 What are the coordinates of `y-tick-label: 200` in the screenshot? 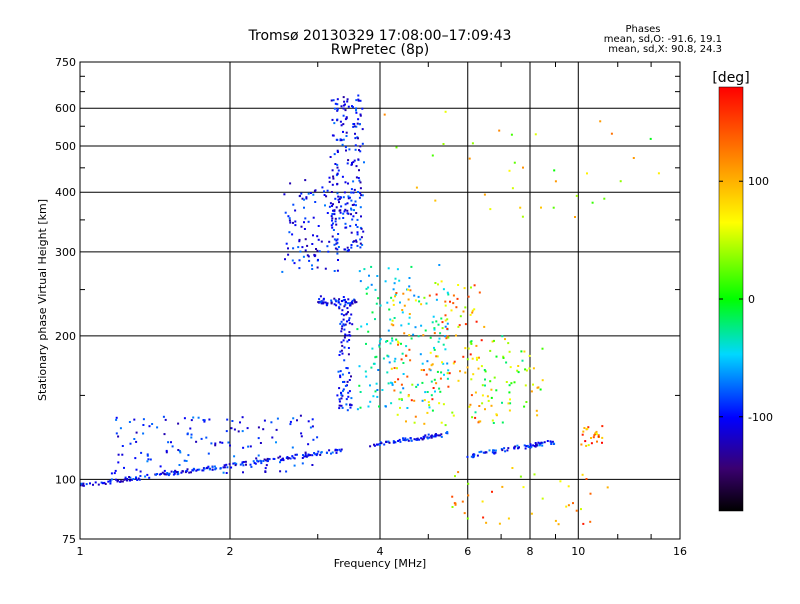 It's located at (65, 336).